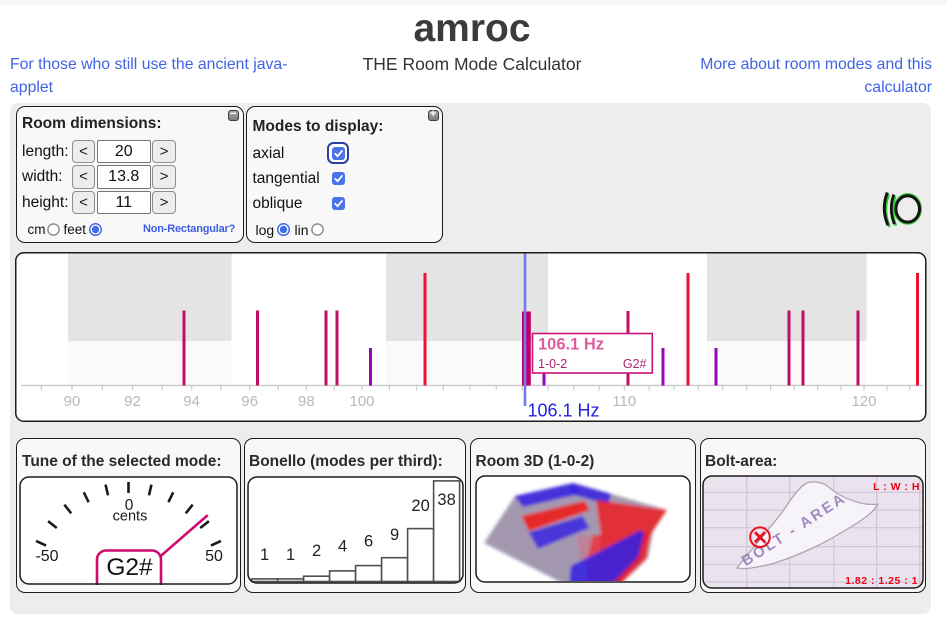  What do you see at coordinates (394, 535) in the screenshot?
I see `svg-text: 9` at bounding box center [394, 535].